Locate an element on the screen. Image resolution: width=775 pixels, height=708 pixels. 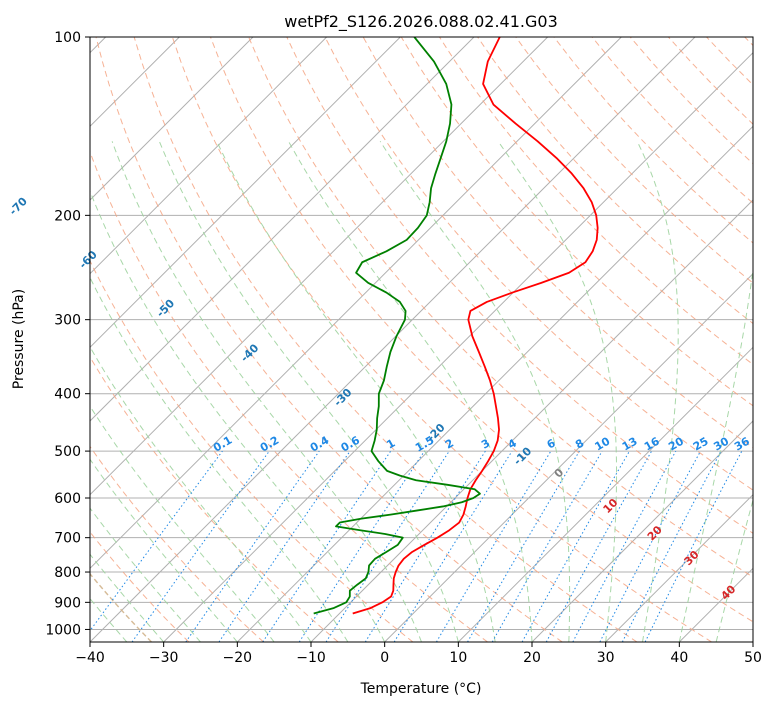
x-tick-label: 0 is located at coordinates (384, 658).